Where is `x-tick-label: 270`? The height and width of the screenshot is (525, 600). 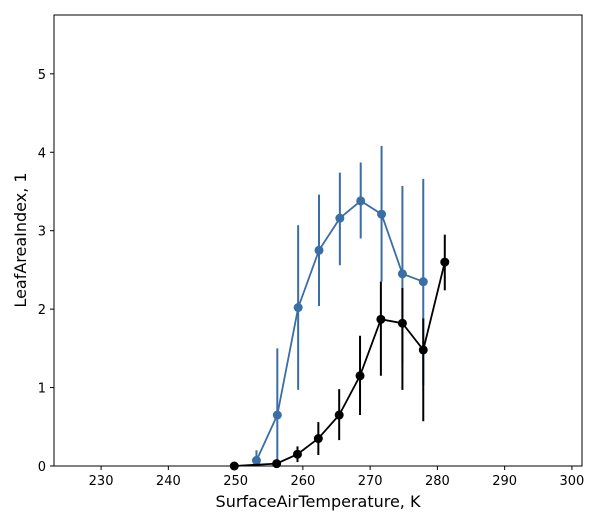
x-tick-label: 270 is located at coordinates (370, 481).